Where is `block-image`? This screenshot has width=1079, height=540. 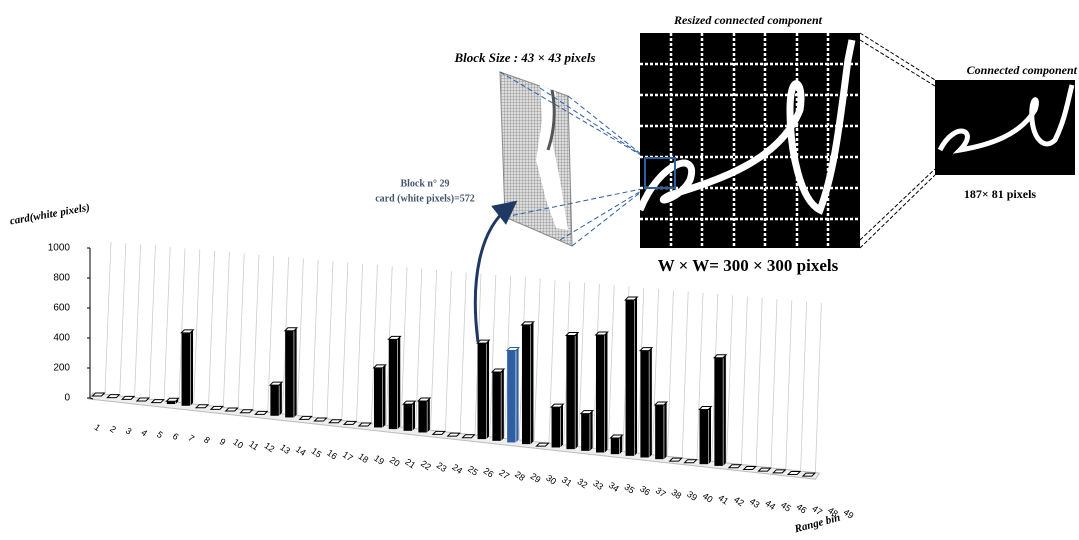
block-image is located at coordinates (536, 159).